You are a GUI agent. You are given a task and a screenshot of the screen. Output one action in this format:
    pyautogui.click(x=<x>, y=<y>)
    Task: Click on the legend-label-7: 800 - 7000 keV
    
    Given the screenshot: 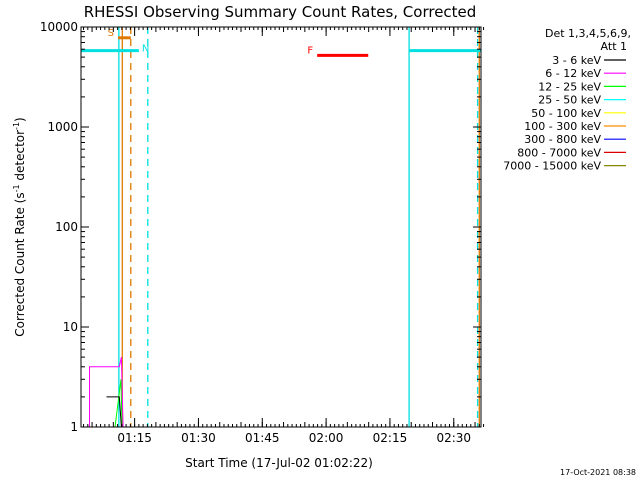 What is the action you would take?
    pyautogui.click(x=559, y=152)
    